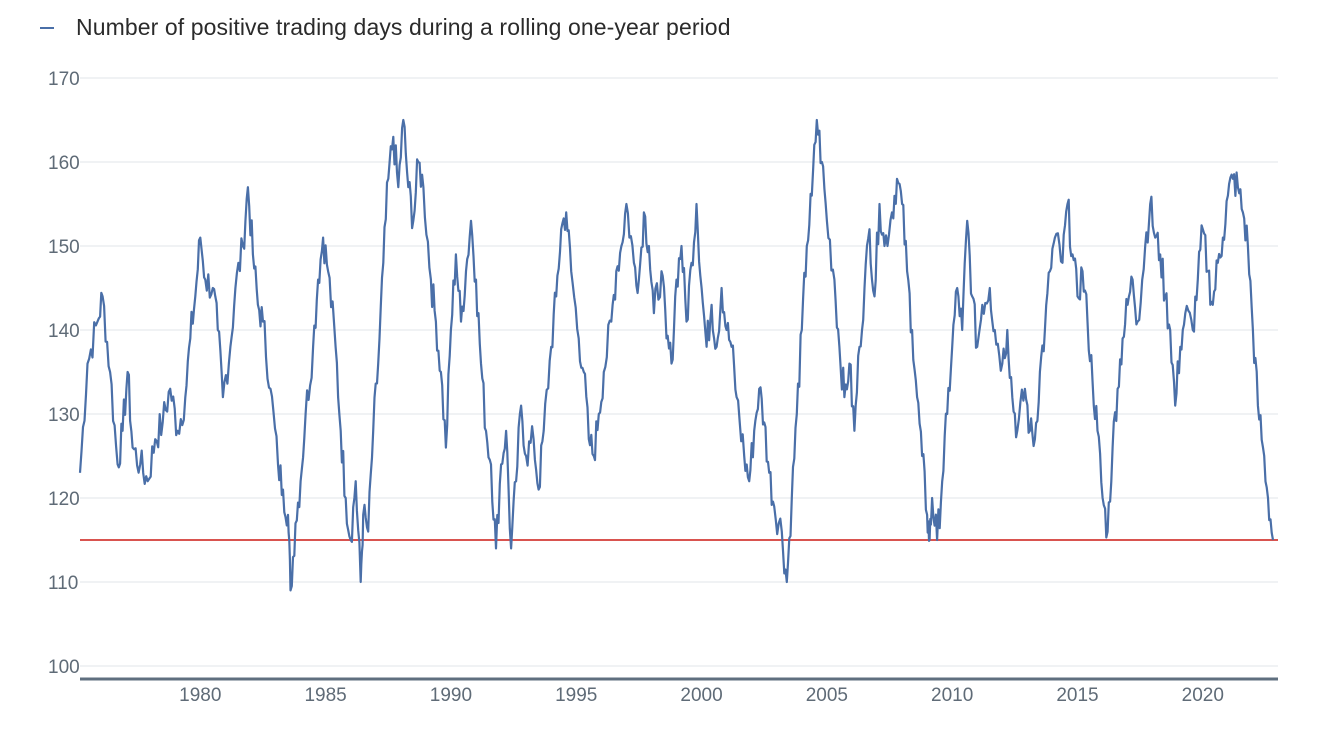  I want to click on x-tick-label-1990: 1990, so click(451, 695).